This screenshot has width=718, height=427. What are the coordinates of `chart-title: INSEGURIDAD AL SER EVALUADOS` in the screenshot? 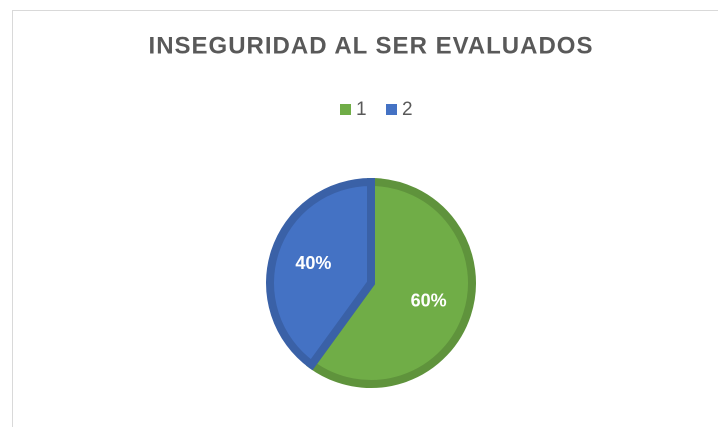 It's located at (371, 45).